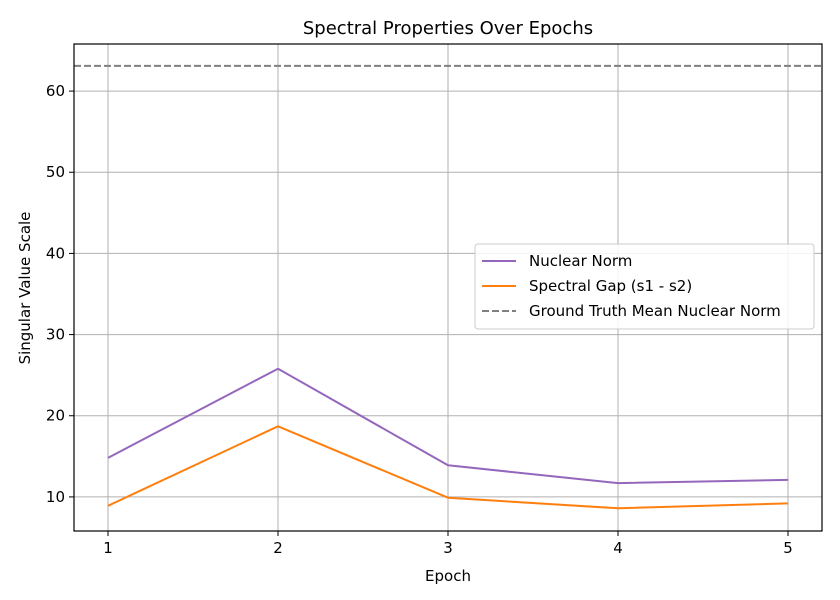  I want to click on x-tick-label: 2, so click(278, 548).